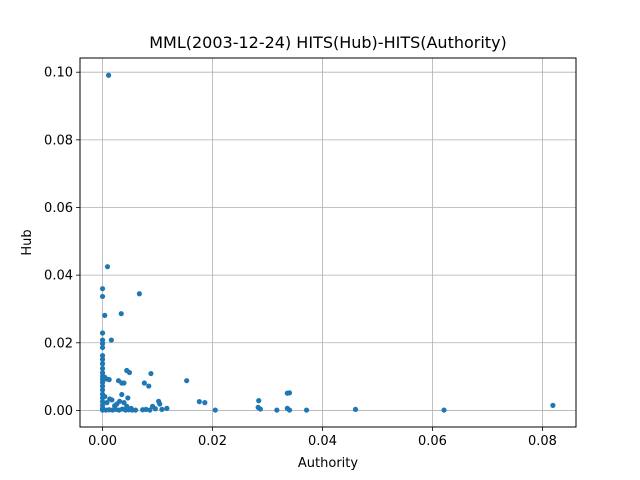  What do you see at coordinates (102, 441) in the screenshot?
I see `x-tick-label: 0.00` at bounding box center [102, 441].